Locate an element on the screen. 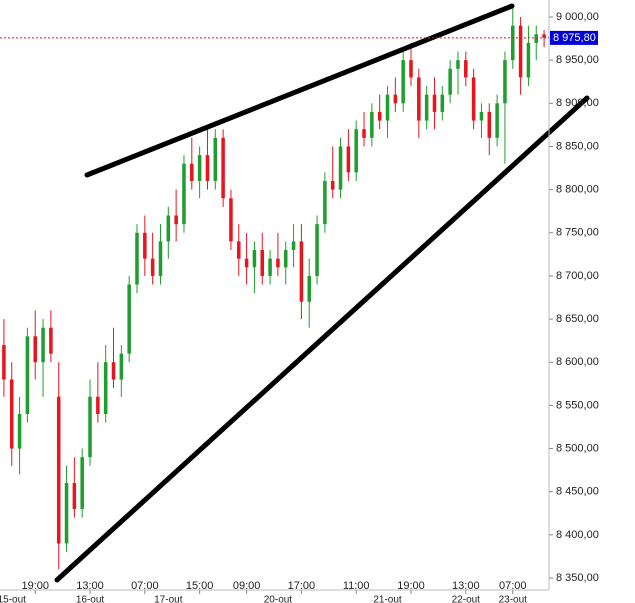  date-label: 16-out is located at coordinates (90, 599).